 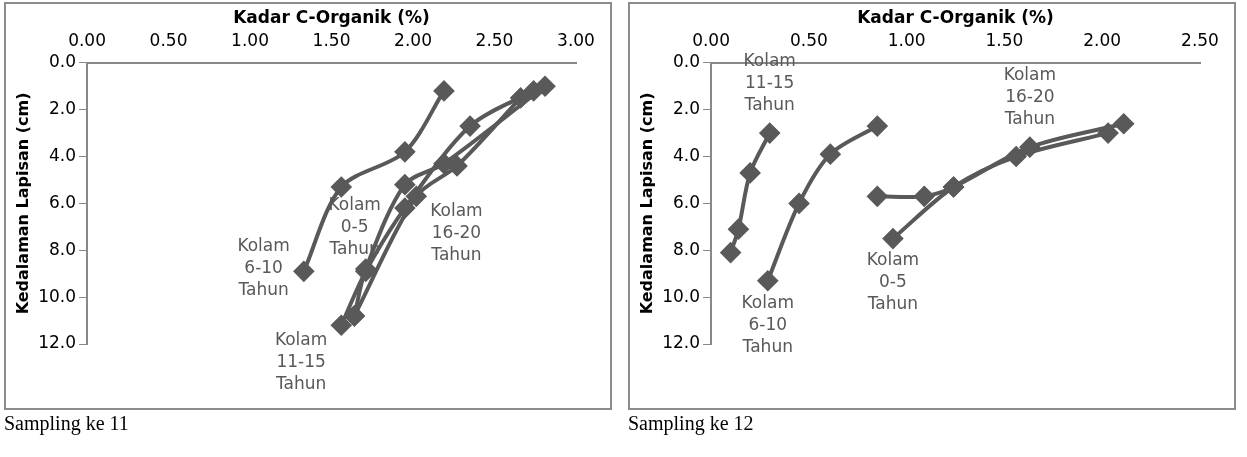 I want to click on series-label: Kolam 11-15 Tahun, so click(x=301, y=361).